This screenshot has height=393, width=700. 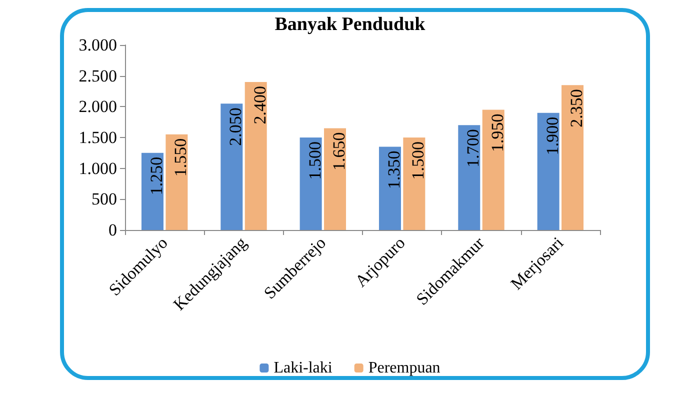 I want to click on y-tick-label: 2.000, so click(x=97, y=106).